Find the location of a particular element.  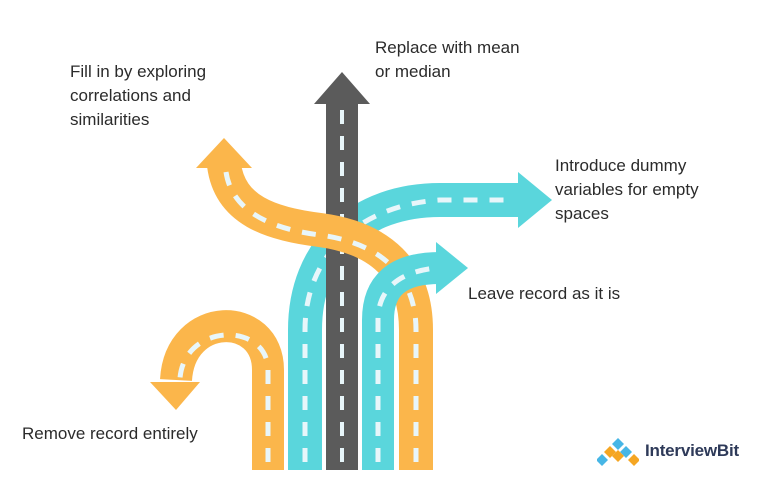

brand: InterviewBit is located at coordinates (668, 451).